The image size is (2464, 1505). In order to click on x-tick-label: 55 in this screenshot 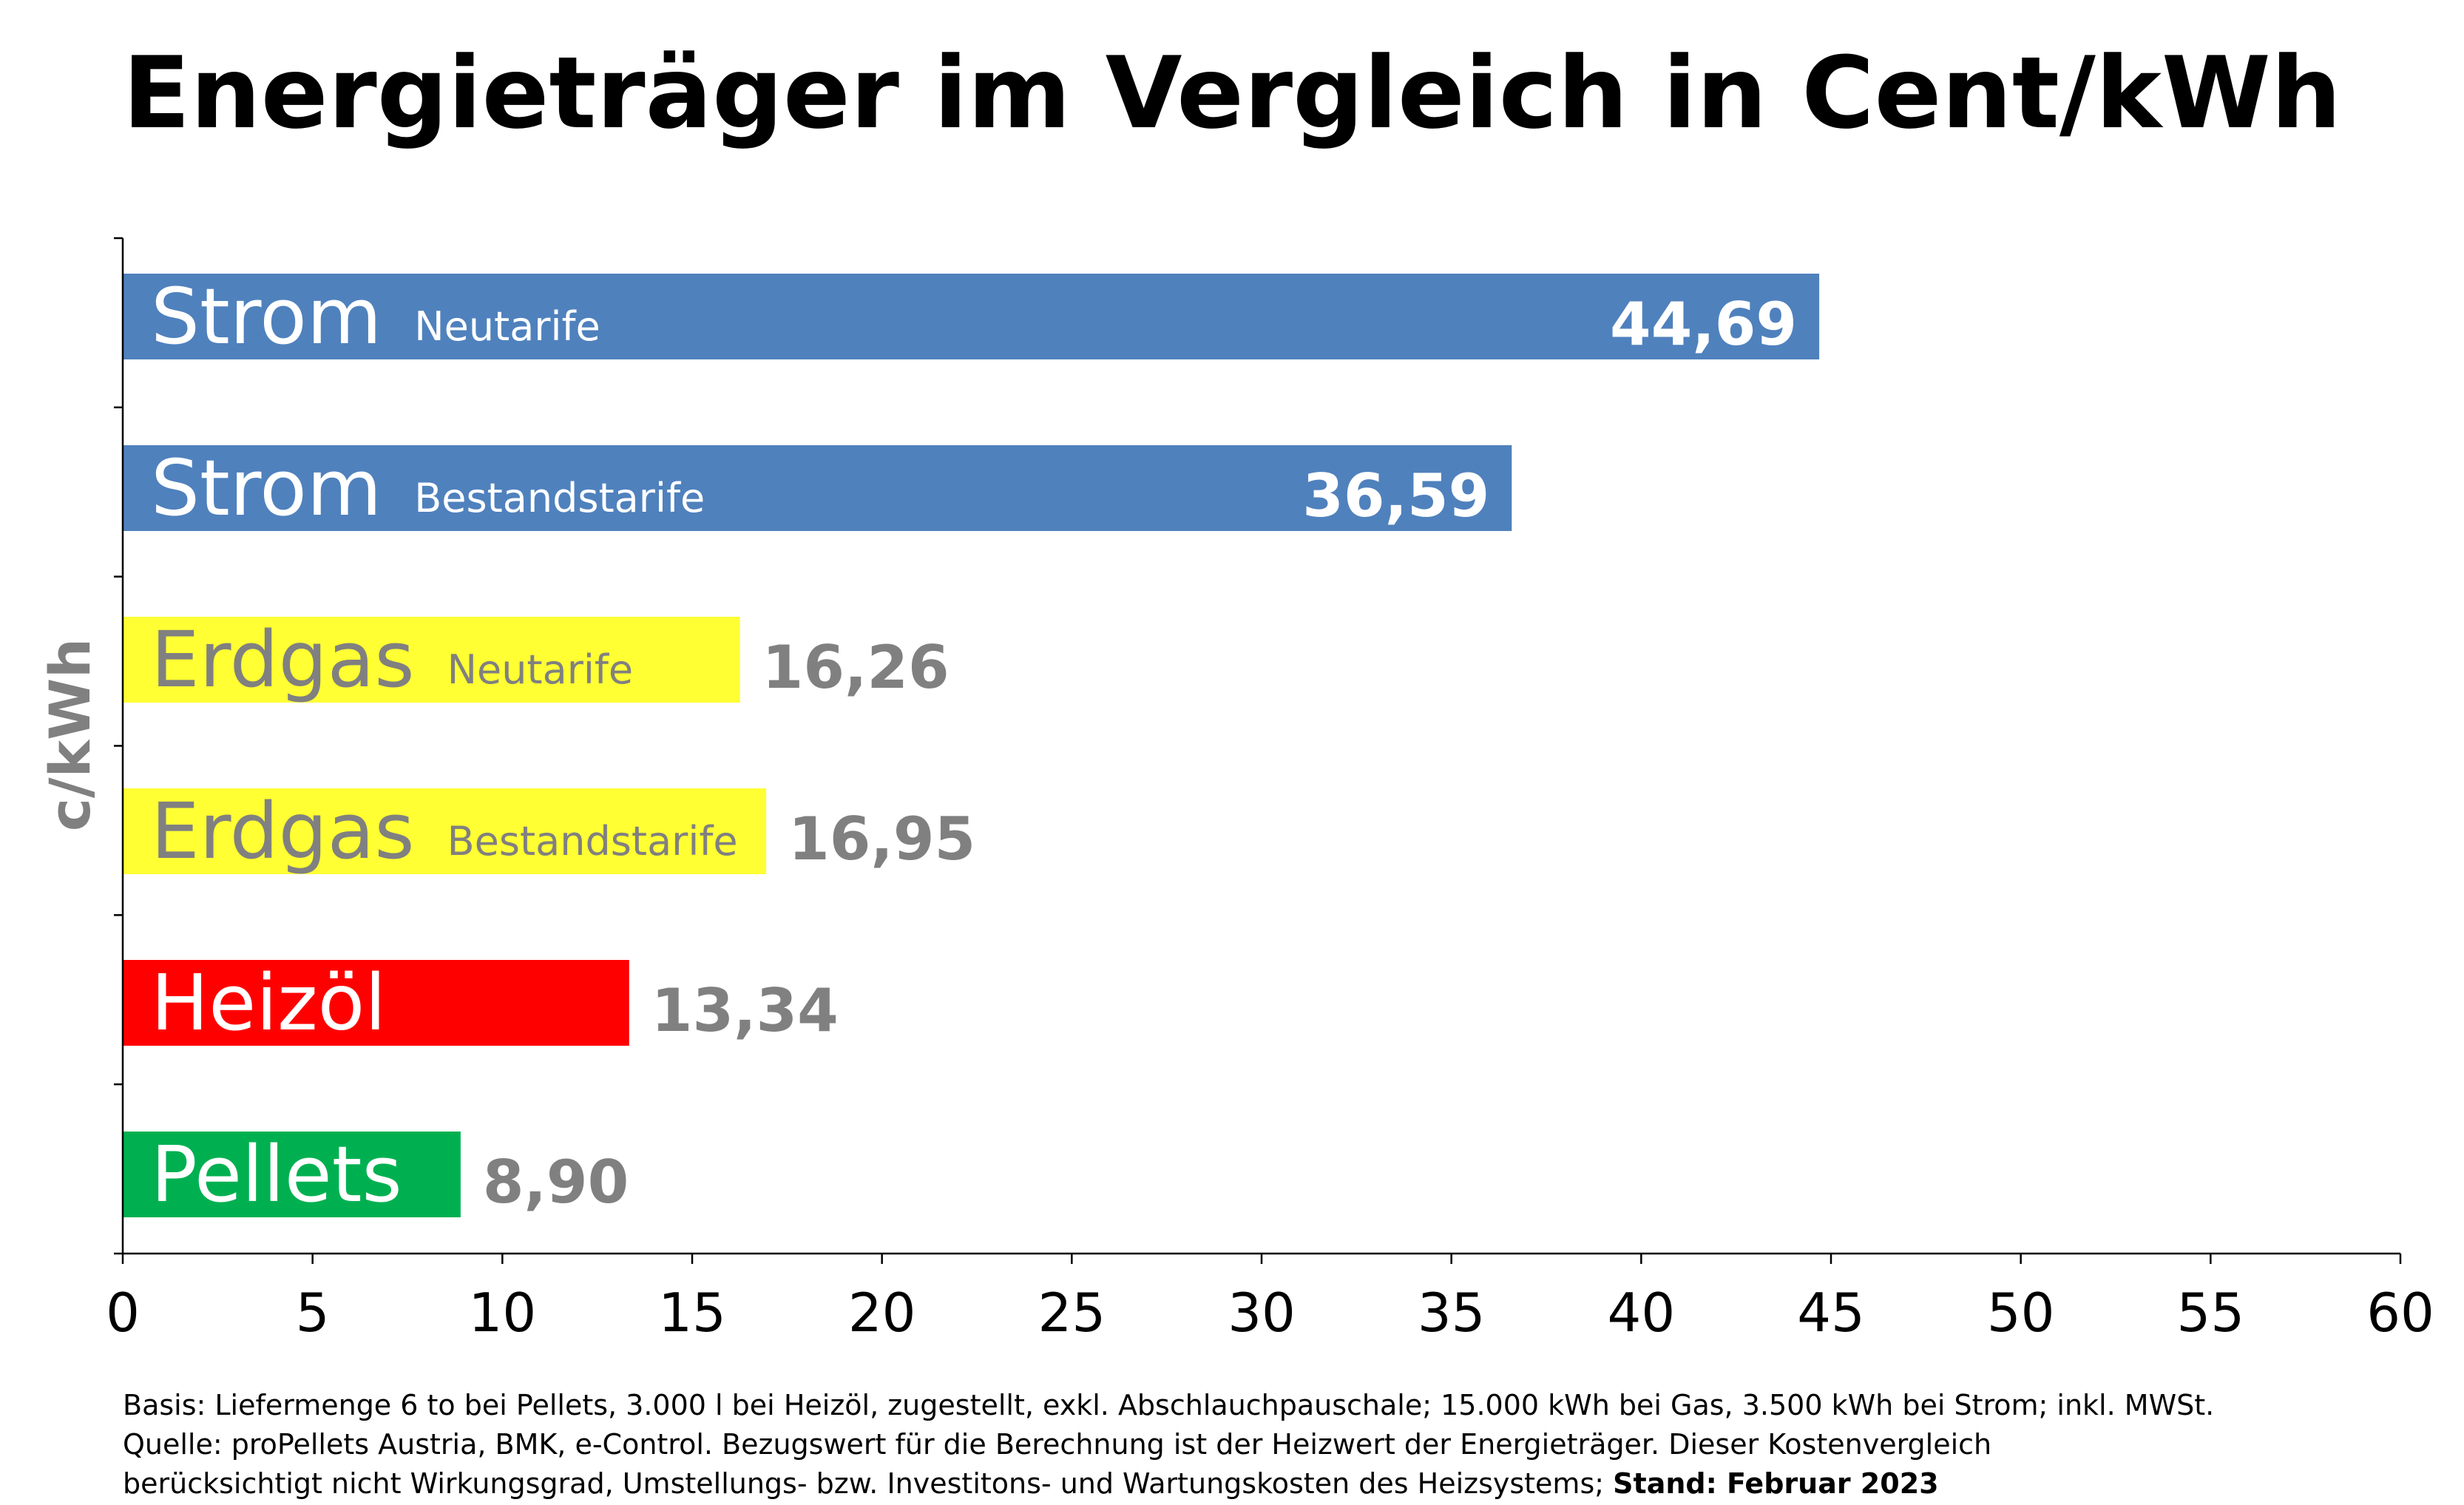, I will do `click(2211, 1313)`.